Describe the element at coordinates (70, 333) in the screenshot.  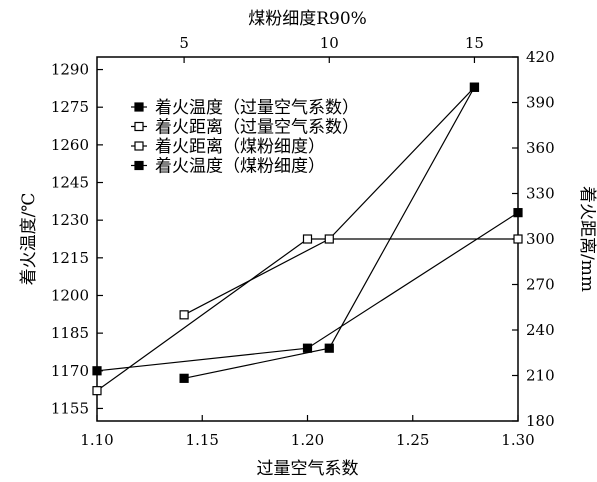
I see `y-left-tick-label: 1185` at that location.